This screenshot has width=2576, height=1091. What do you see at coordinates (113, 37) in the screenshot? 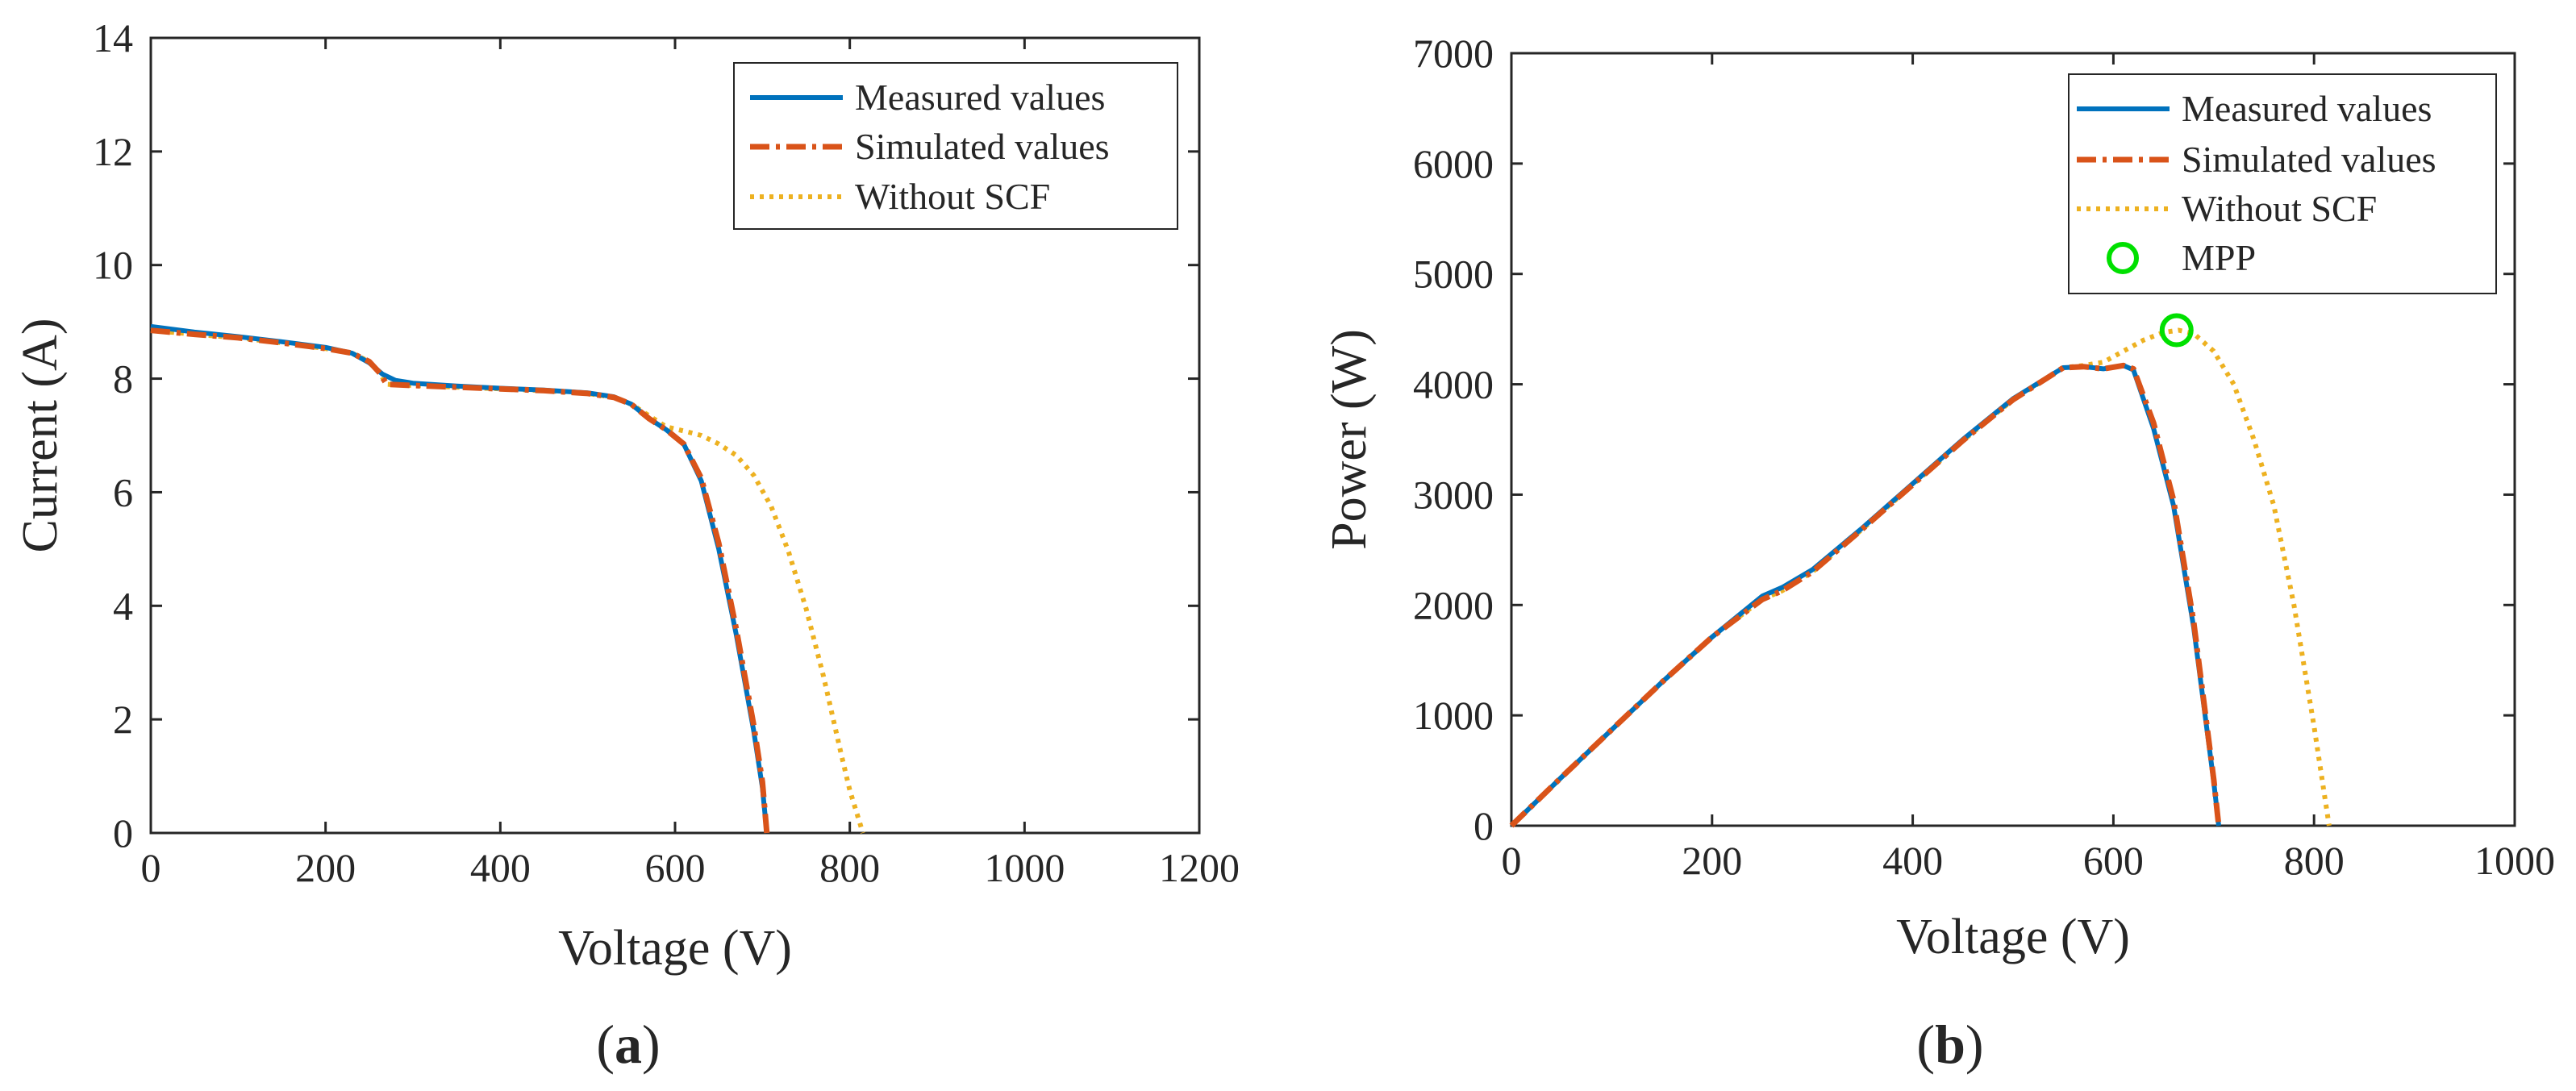
I see `y-tick-label: 14` at bounding box center [113, 37].